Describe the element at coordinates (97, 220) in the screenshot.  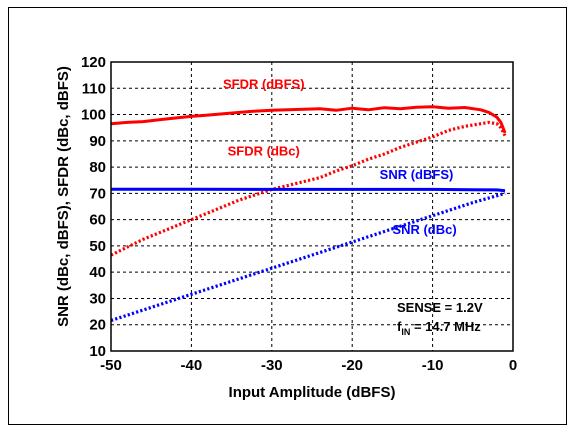
I see `y-tick-label: 60` at that location.